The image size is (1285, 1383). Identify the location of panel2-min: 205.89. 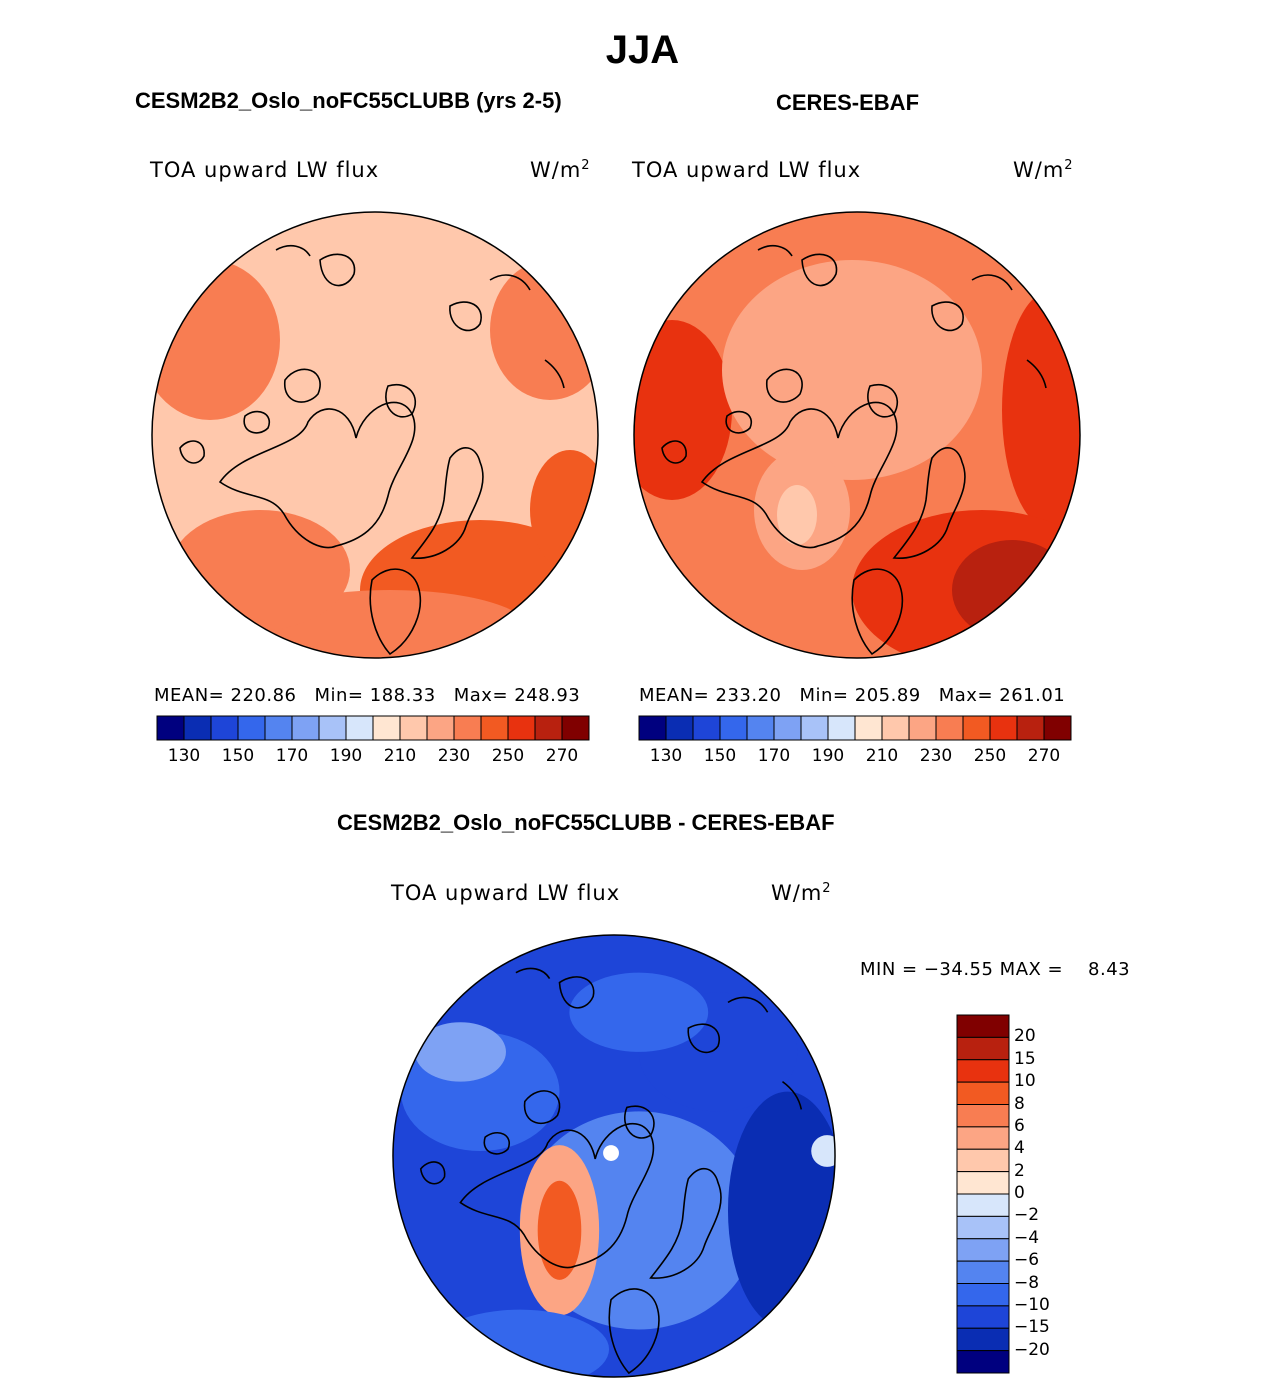
(887, 695).